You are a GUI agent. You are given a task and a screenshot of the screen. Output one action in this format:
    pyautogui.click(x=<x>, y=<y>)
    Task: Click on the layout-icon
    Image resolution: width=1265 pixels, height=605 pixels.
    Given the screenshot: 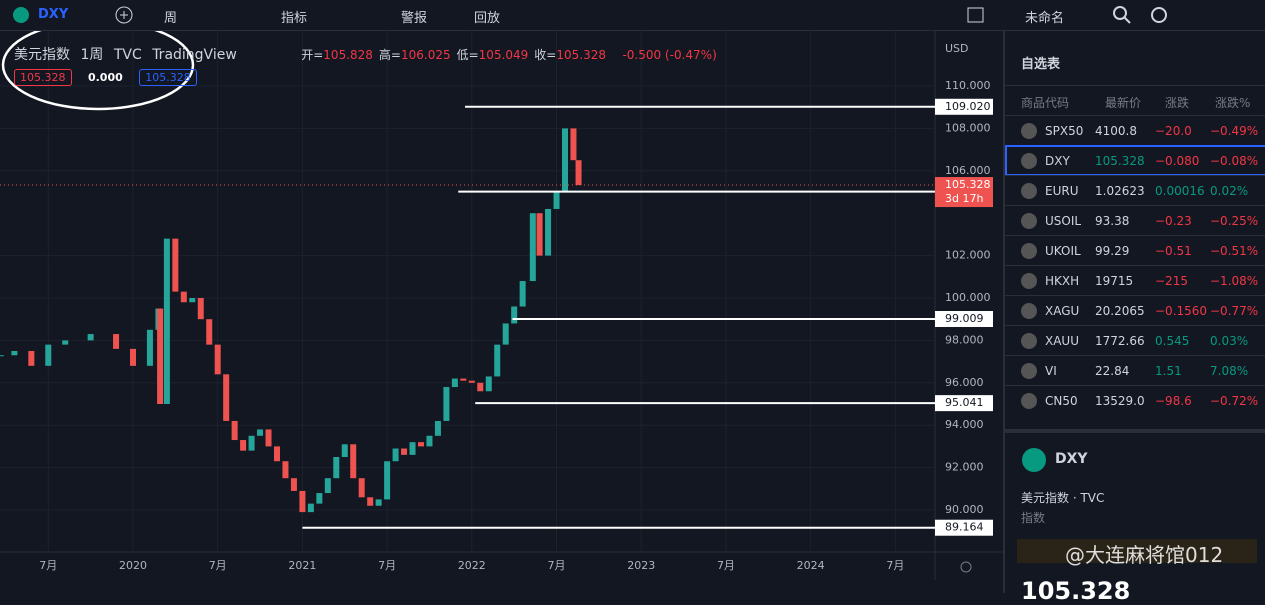 What is the action you would take?
    pyautogui.click(x=976, y=15)
    